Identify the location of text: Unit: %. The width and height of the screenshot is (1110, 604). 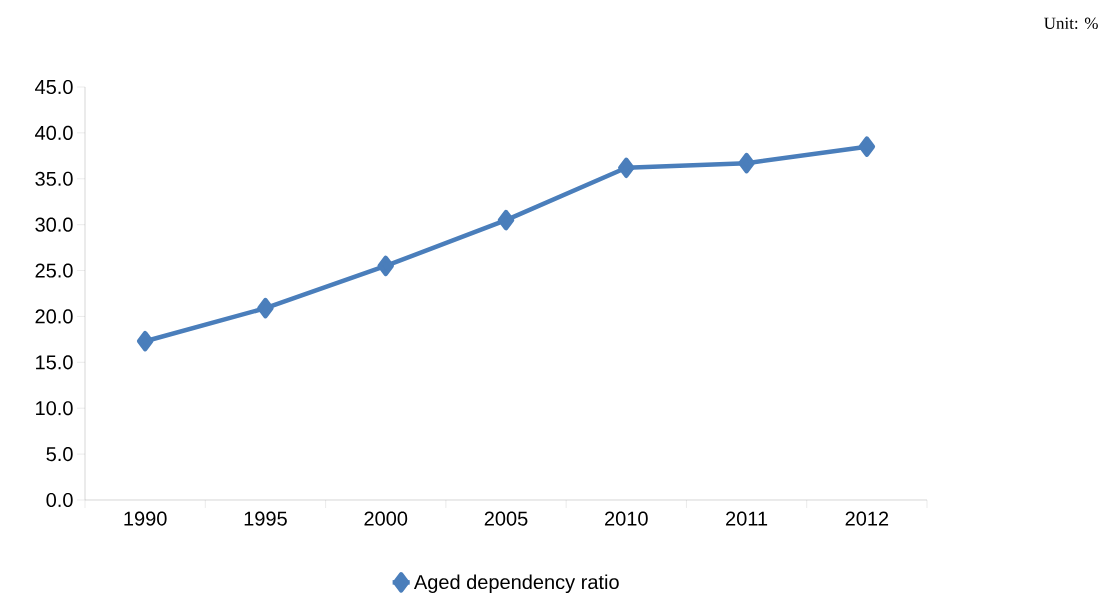
(1071, 23).